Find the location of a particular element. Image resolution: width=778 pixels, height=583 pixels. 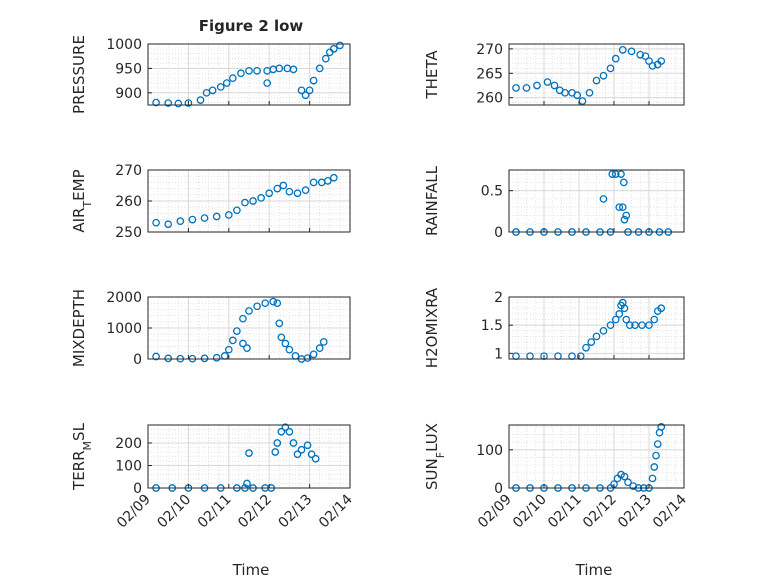

y-axis-label: MIXDEPTH is located at coordinates (79, 328).